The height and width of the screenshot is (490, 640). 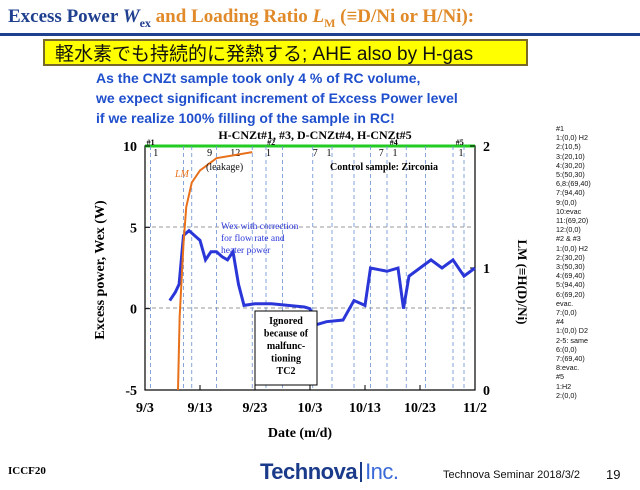 What do you see at coordinates (145, 408) in the screenshot?
I see `x-tick-label: 9/3` at bounding box center [145, 408].